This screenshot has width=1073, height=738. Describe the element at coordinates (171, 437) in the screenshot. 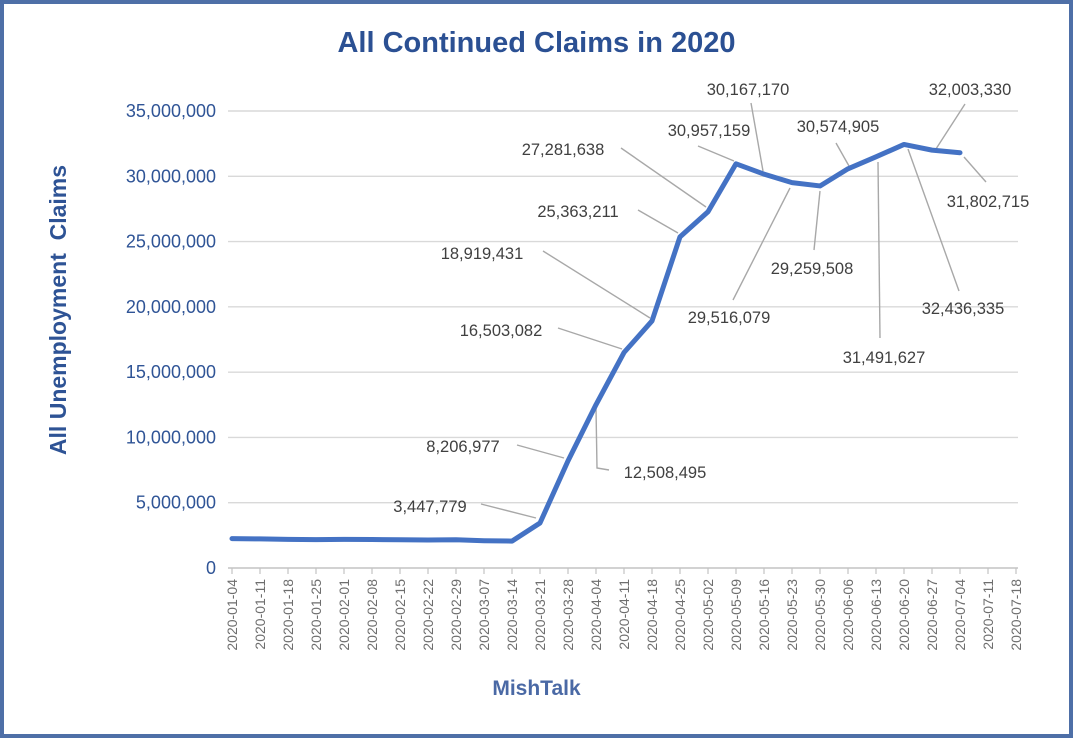

I see `y-tick-label: 10,000,000` at that location.